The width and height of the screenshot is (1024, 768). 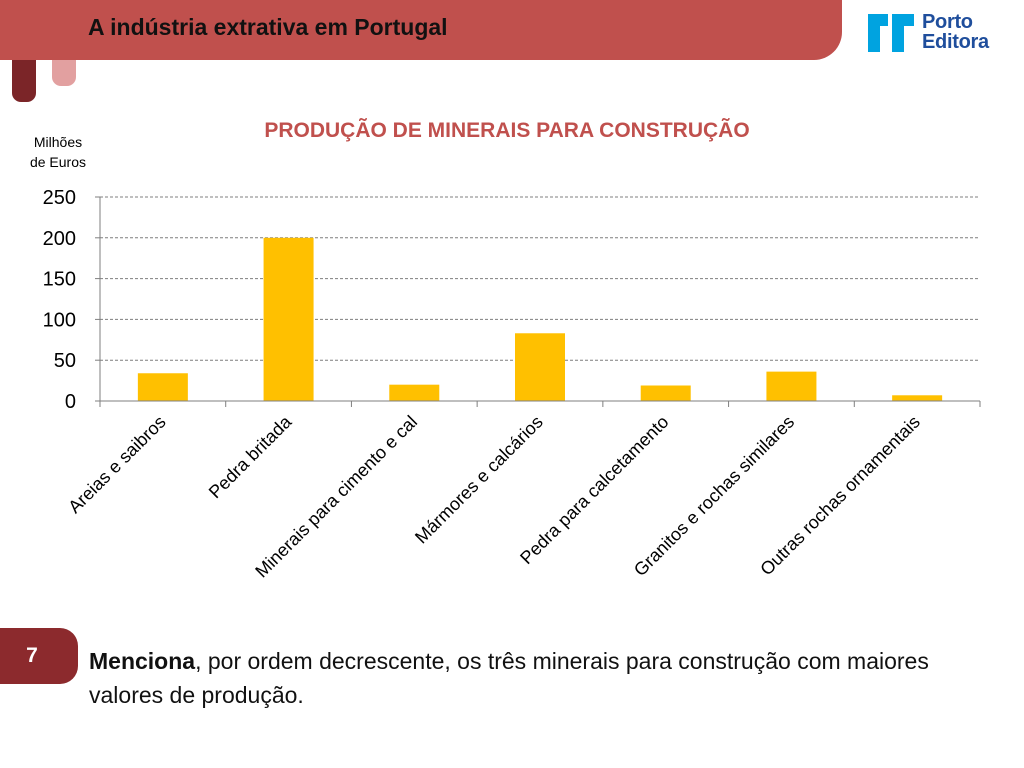 What do you see at coordinates (32, 655) in the screenshot?
I see `page-number: 7` at bounding box center [32, 655].